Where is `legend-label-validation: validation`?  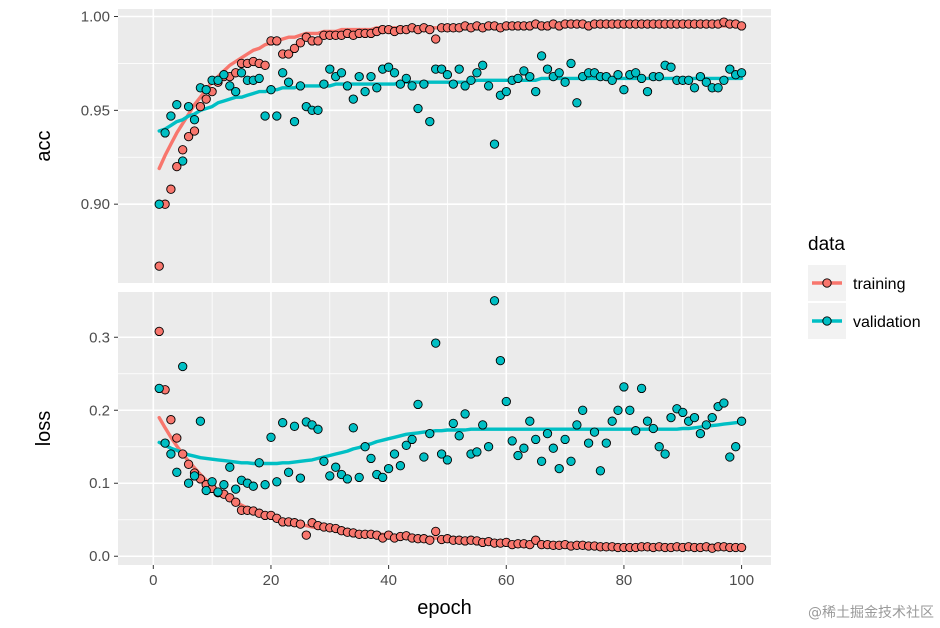 legend-label-validation: validation is located at coordinates (887, 322).